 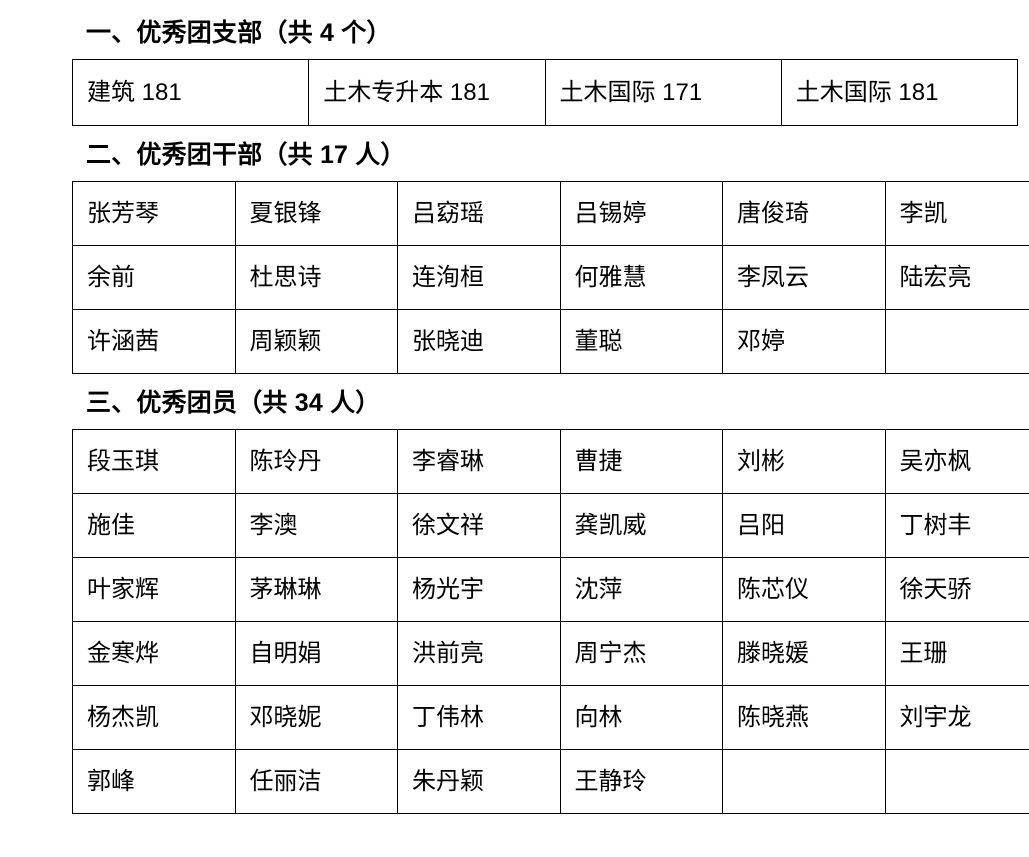 What do you see at coordinates (804, 277) in the screenshot?
I see `table-cell: 李凤云` at bounding box center [804, 277].